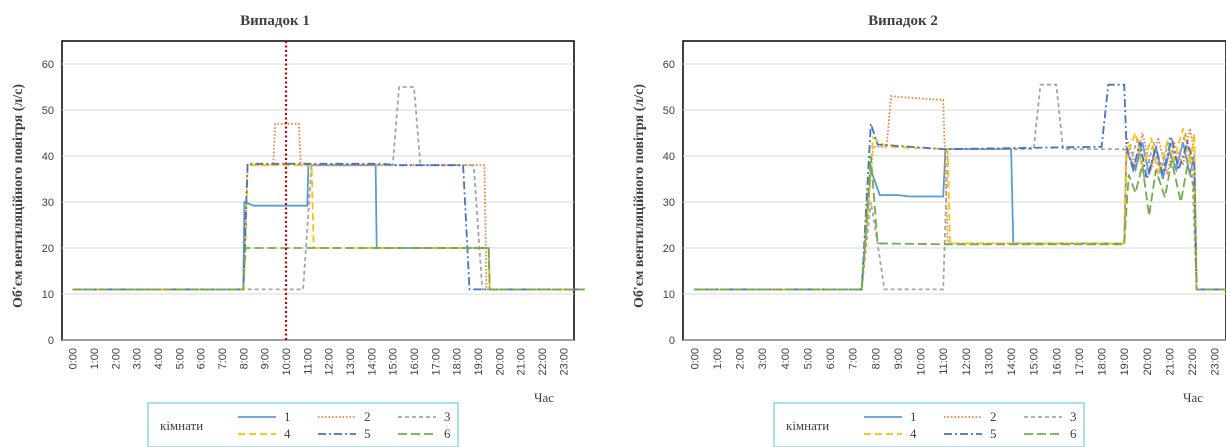 The image size is (1226, 447). What do you see at coordinates (275, 21) in the screenshot?
I see `chart-title: Випадок 1` at bounding box center [275, 21].